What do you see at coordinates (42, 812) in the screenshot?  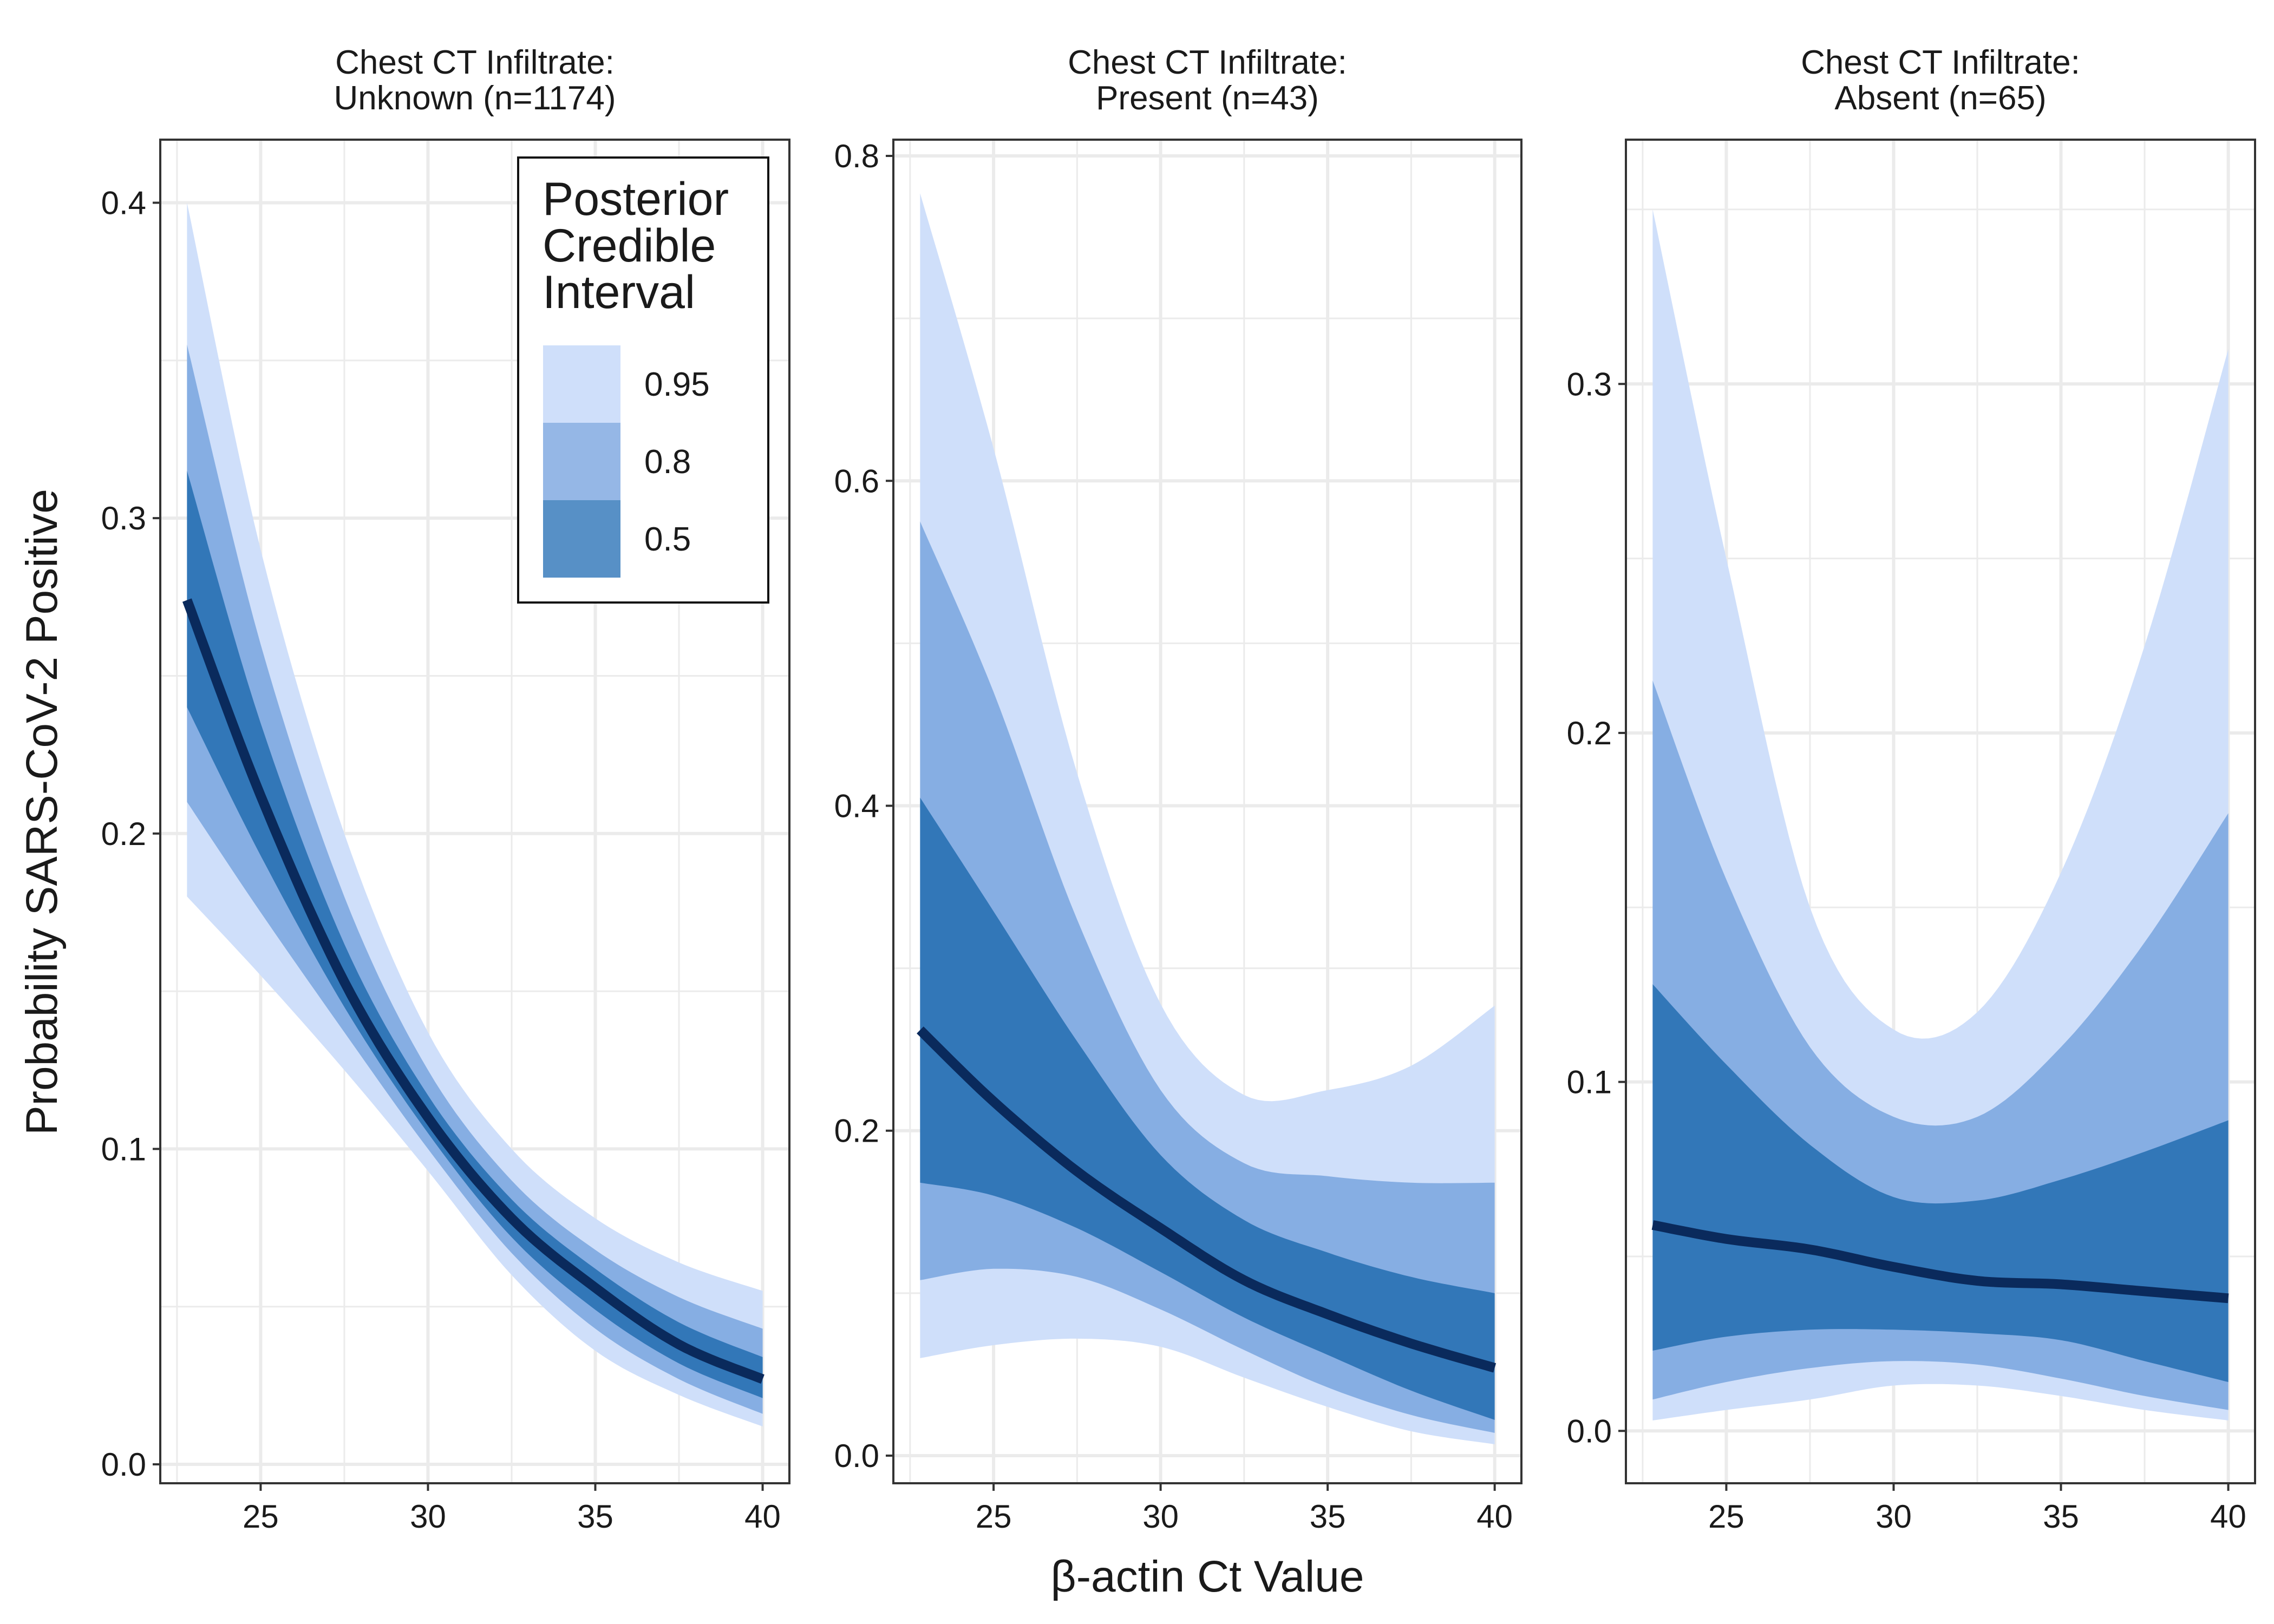 I see `y-axis-title: Probability SARS-CoV-2 Positive` at bounding box center [42, 812].